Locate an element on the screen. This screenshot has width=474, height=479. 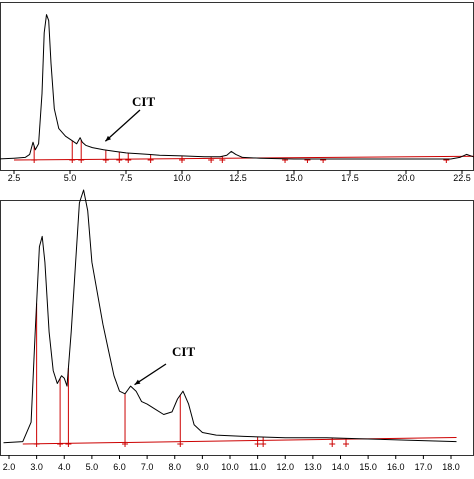
x-tick-label: 9.0 is located at coordinates (202, 467).